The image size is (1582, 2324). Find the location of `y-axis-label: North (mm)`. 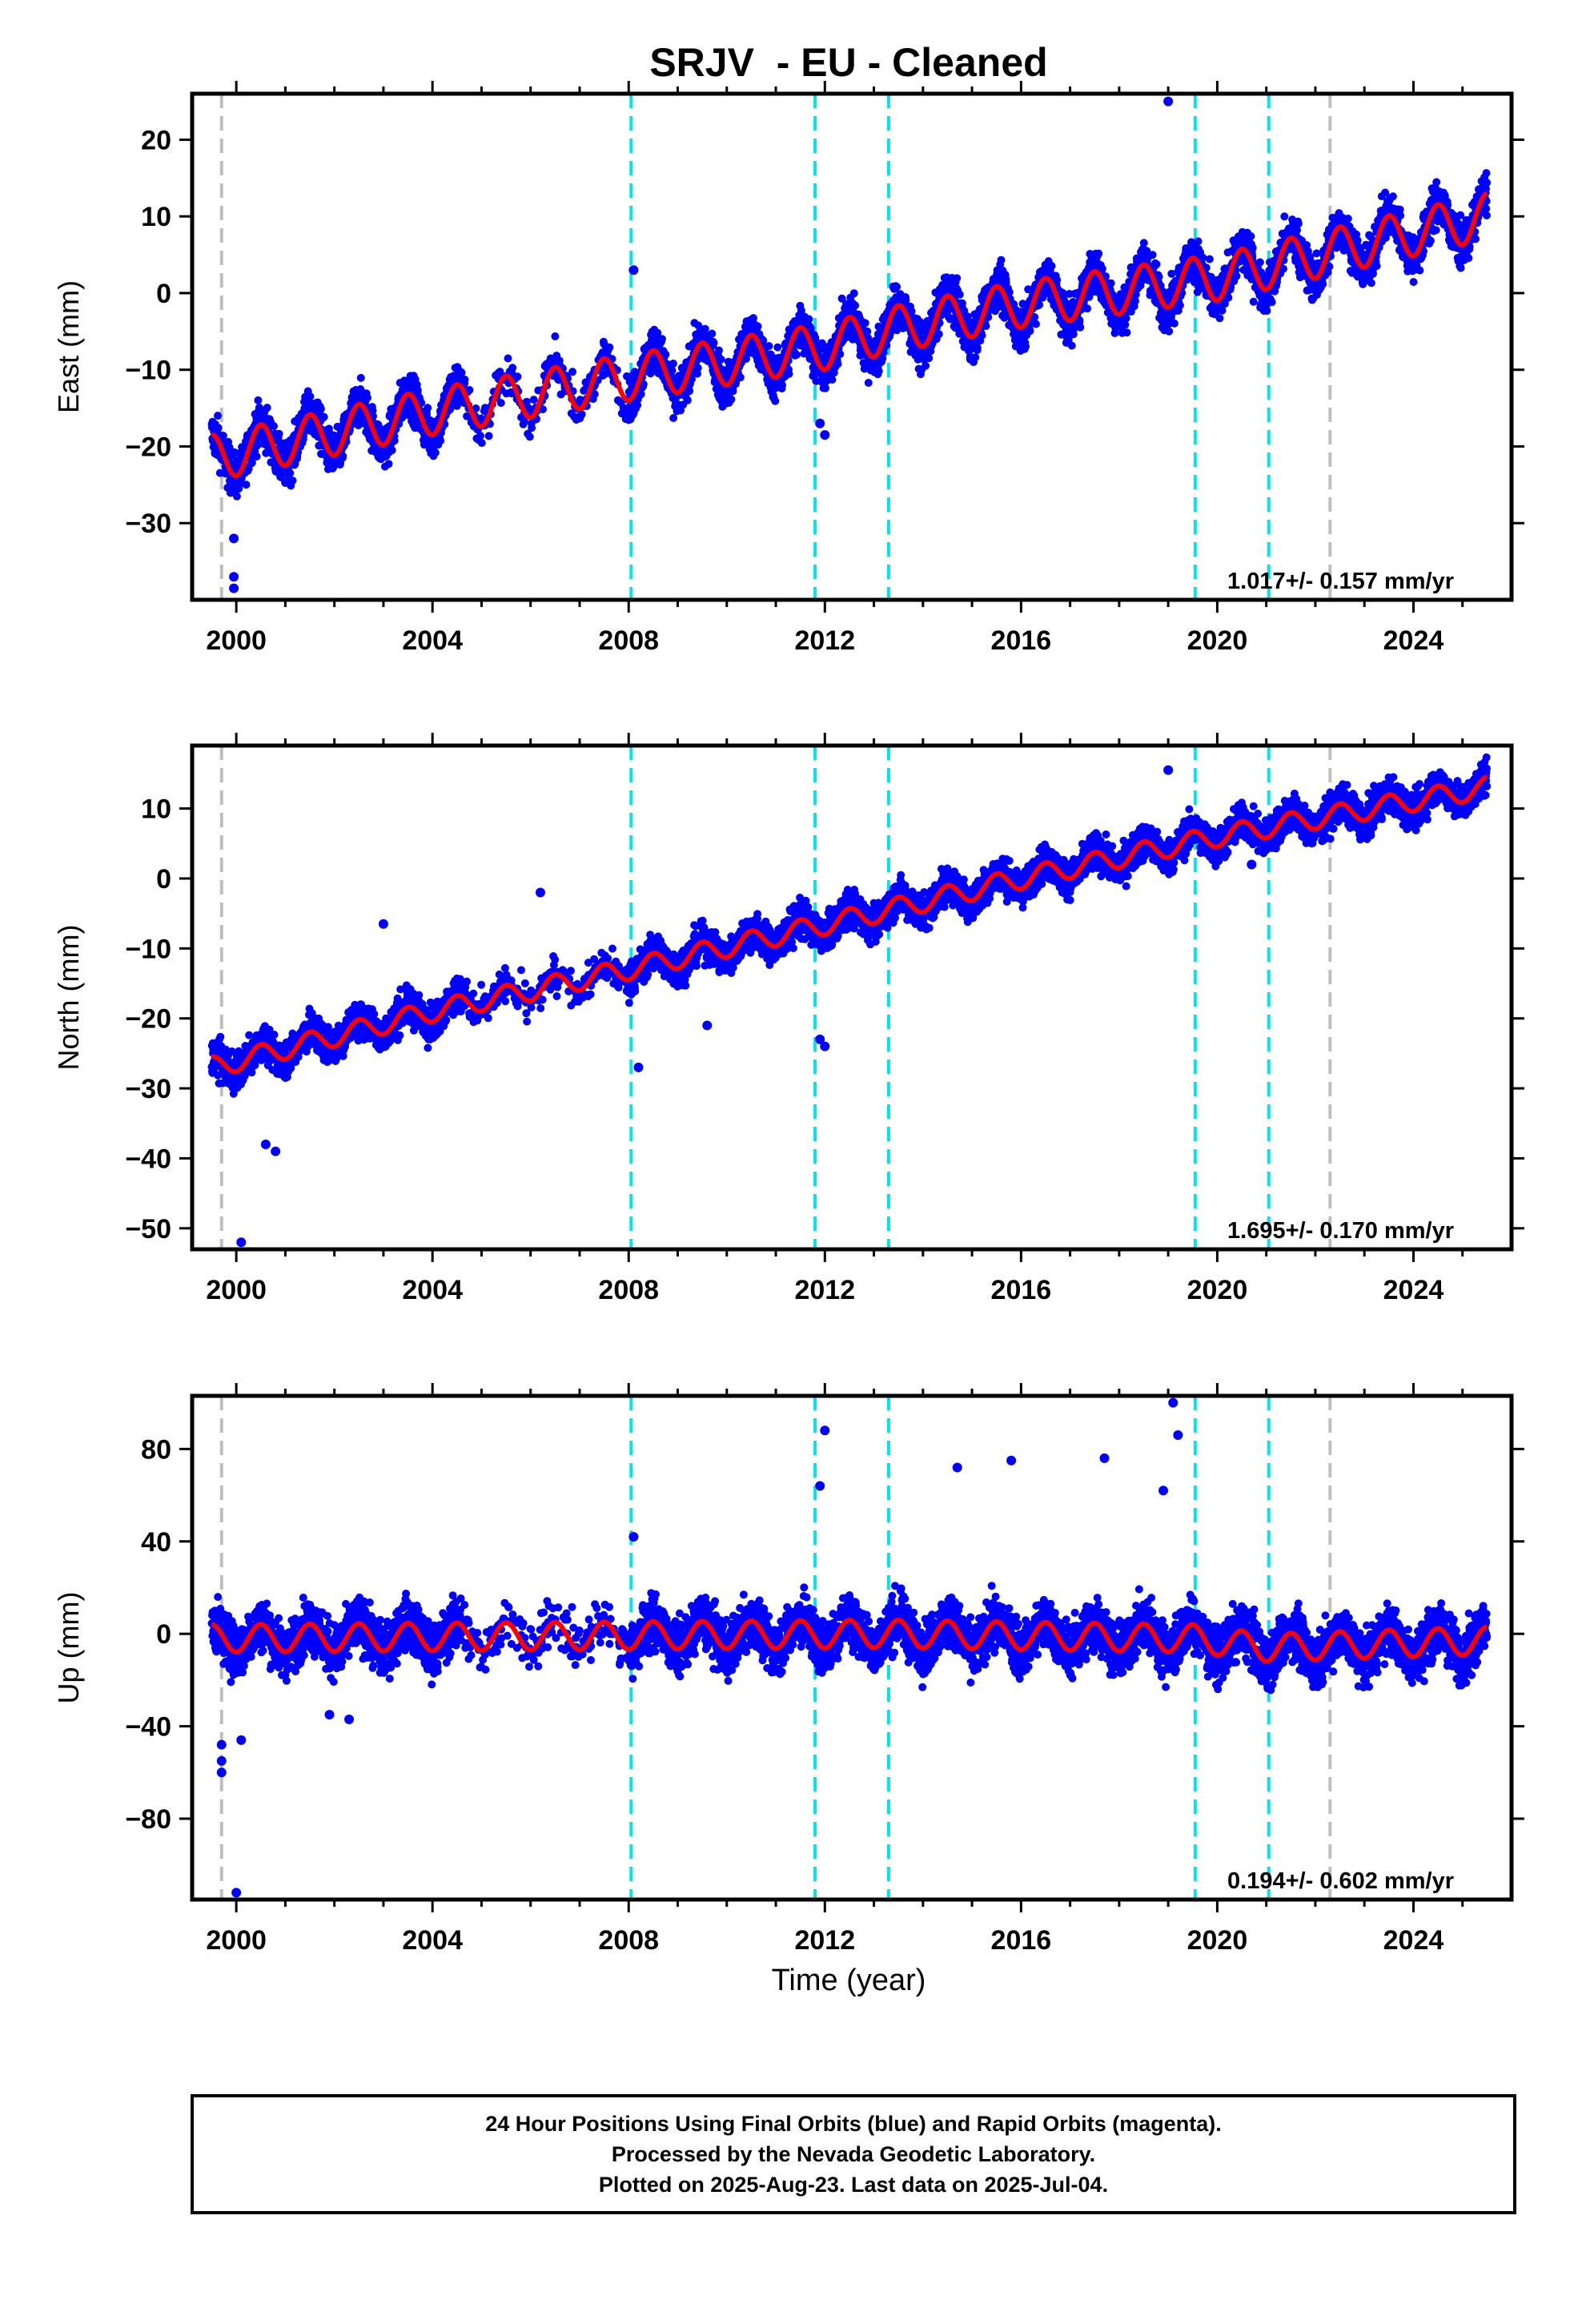

y-axis-label: North (mm) is located at coordinates (69, 998).